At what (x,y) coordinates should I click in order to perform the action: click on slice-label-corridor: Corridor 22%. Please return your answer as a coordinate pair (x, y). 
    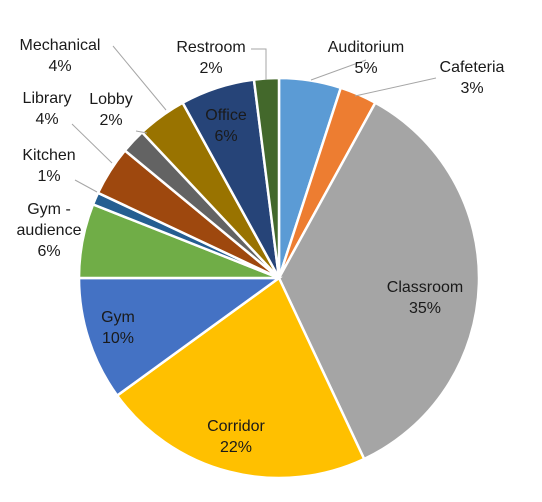
    Looking at the image, I should click on (236, 437).